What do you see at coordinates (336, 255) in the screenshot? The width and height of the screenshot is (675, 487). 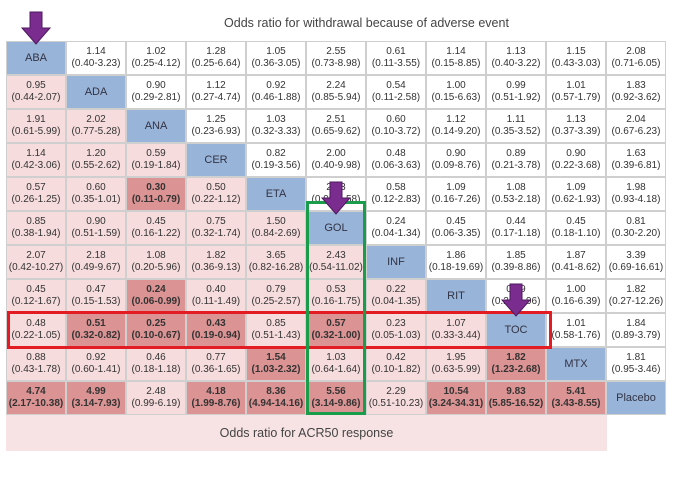 I see `odds-ratio-value: 2.43` at bounding box center [336, 255].